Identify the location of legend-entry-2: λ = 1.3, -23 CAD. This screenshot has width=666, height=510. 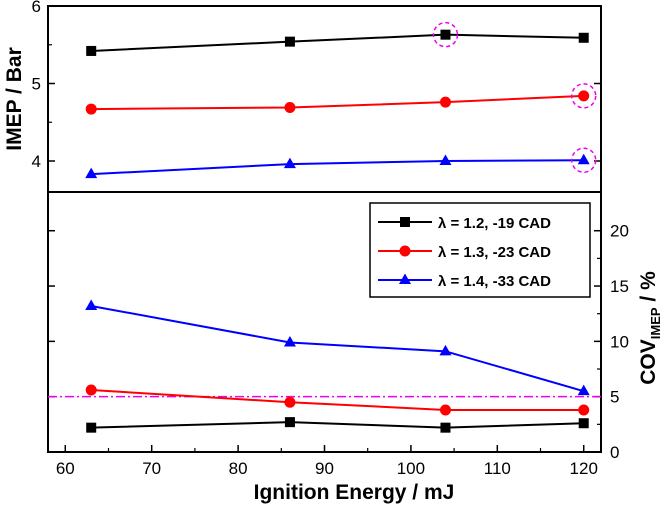
(464, 252).